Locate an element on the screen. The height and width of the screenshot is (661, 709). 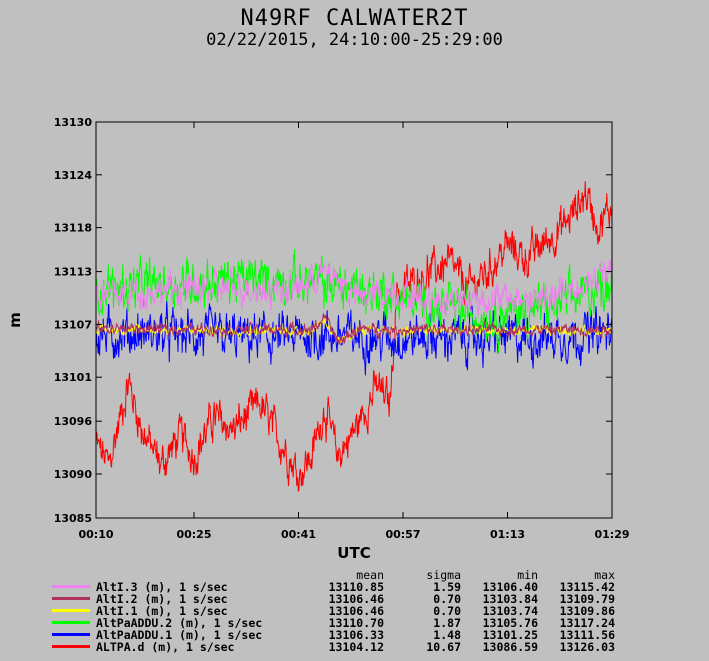
legend-sigma-value: 1.87 is located at coordinates (447, 623).